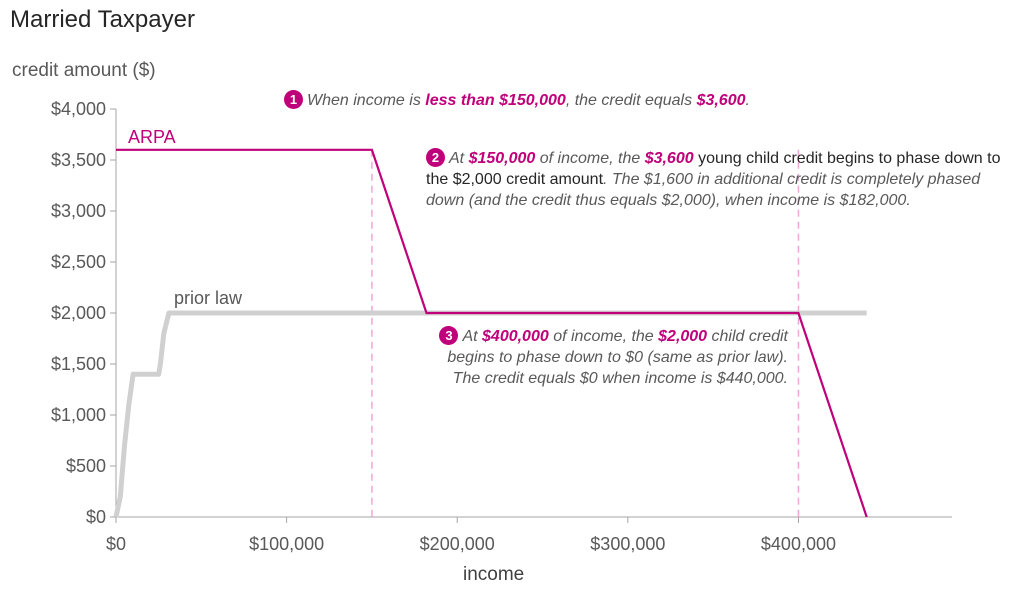 The image size is (1026, 592). I want to click on x-tick-label: $0, so click(116, 544).